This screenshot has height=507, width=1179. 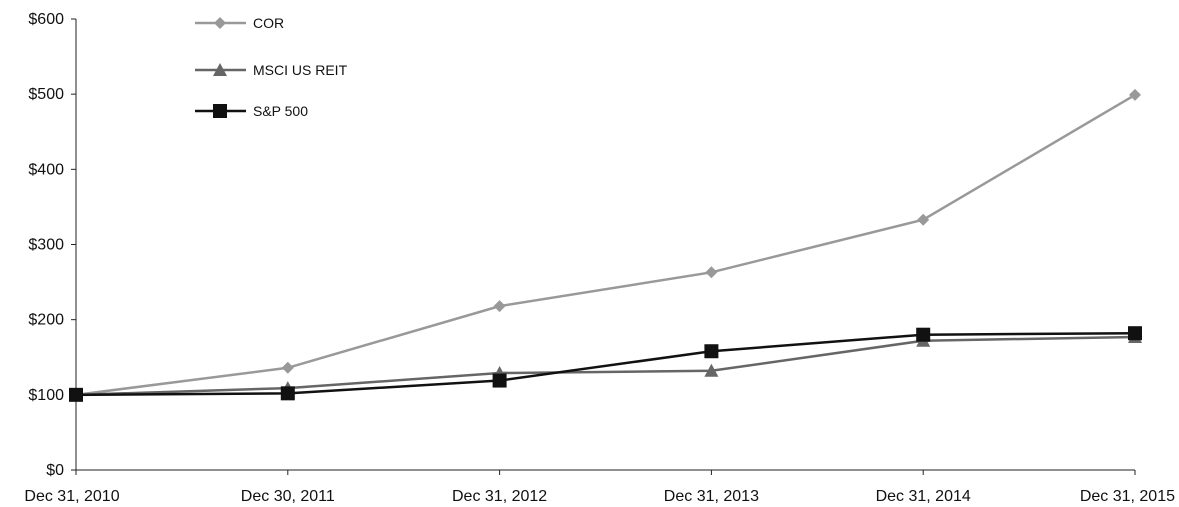 I want to click on x-tick-label: Dec 31, 2010, so click(x=71, y=496).